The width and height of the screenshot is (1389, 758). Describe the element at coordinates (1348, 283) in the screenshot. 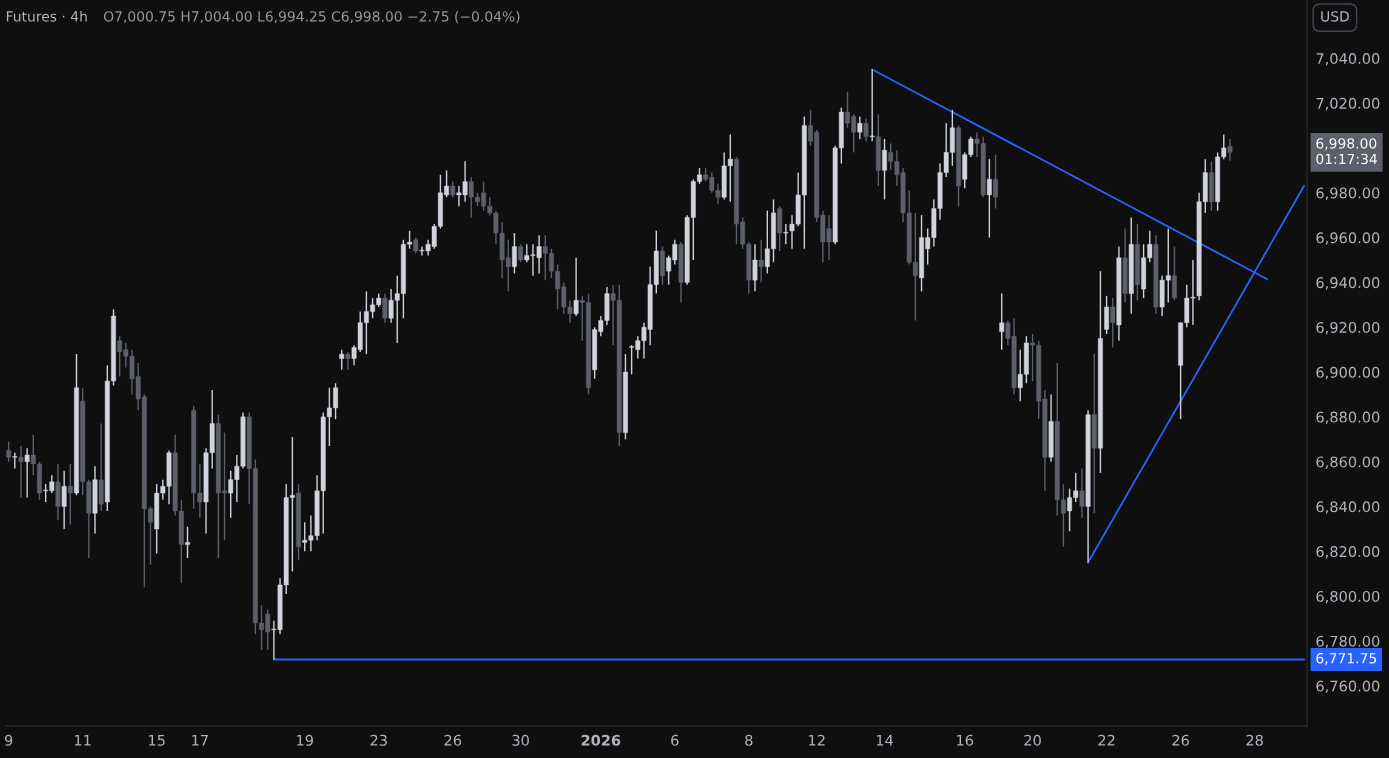

I see `y-tick-label: 6,940.00` at that location.